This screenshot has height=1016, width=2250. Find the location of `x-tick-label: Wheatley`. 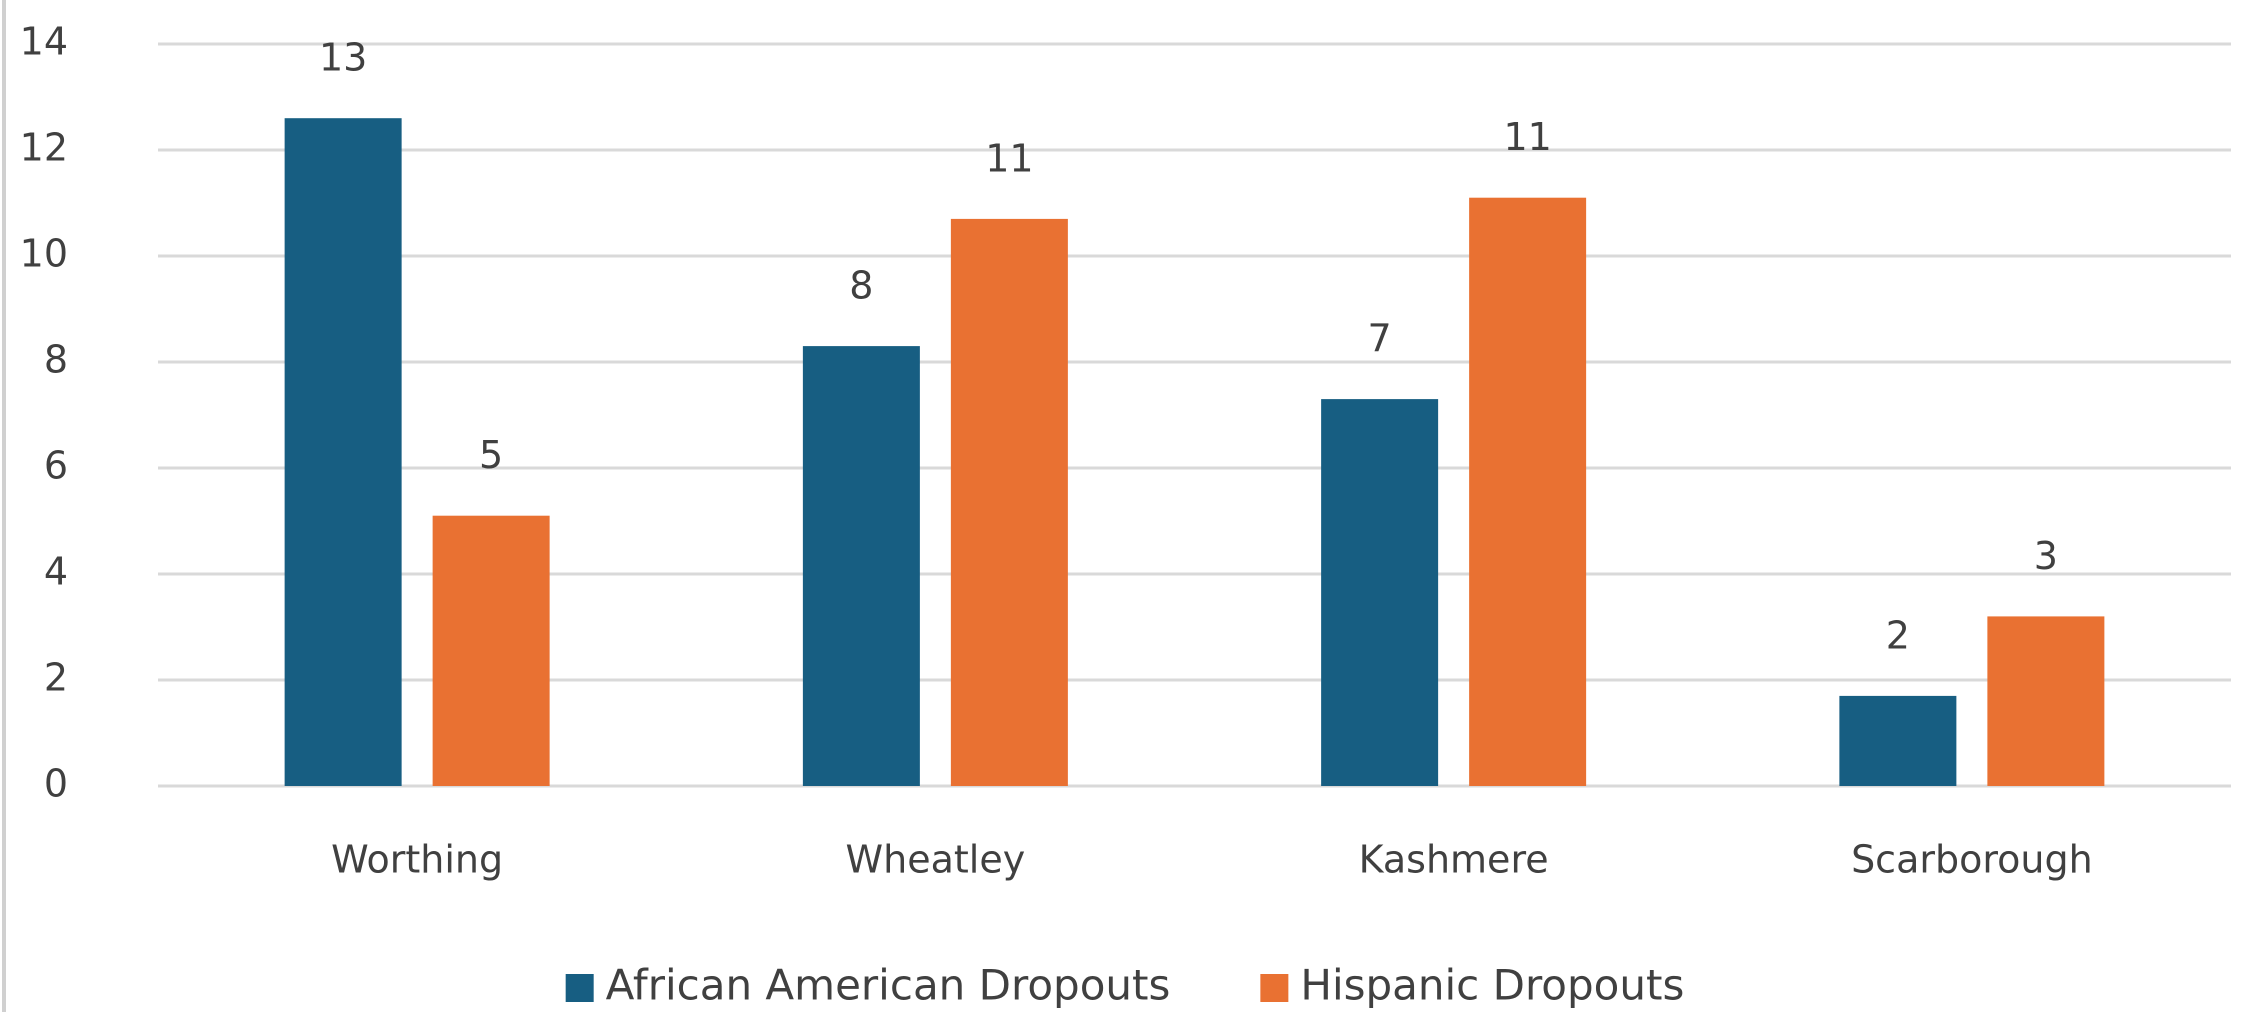

x-tick-label: Wheatley is located at coordinates (936, 860).